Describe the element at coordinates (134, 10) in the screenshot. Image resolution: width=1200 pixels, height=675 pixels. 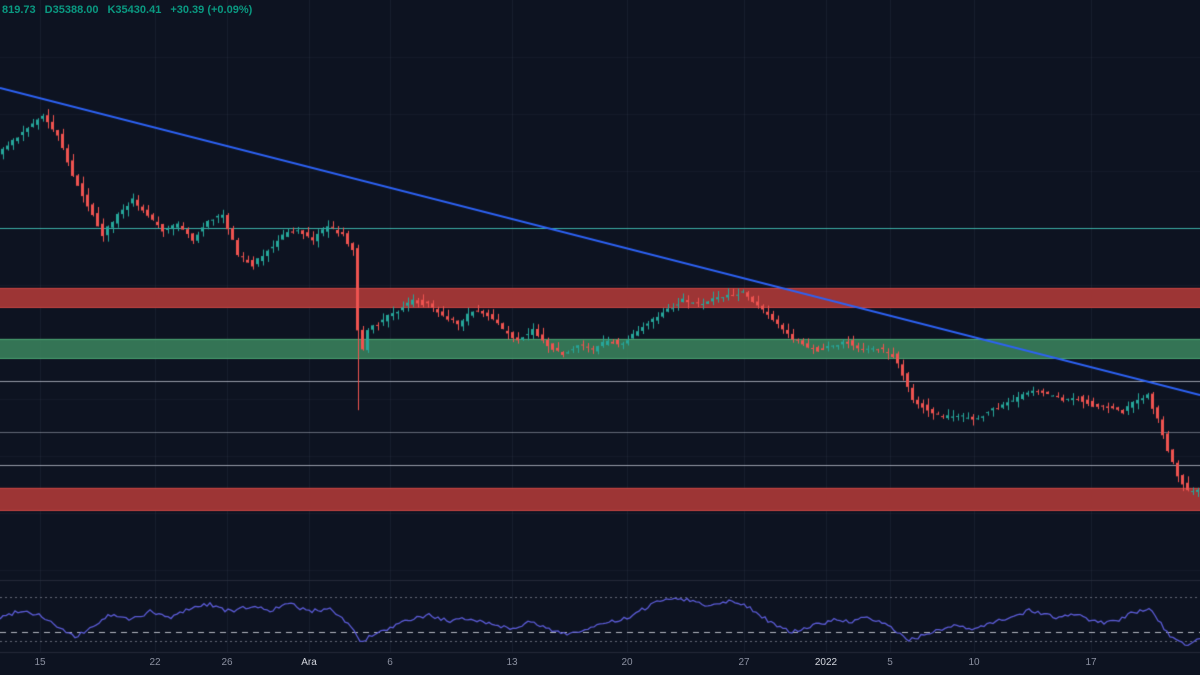
I see `legend-value: K35430.41` at that location.